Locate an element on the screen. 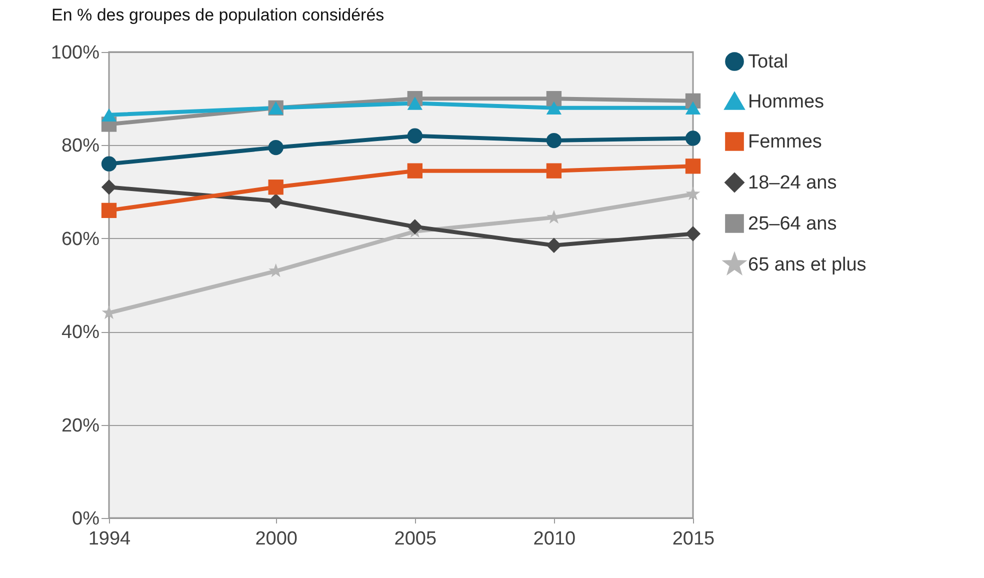 Image resolution: width=984 pixels, height=578 pixels. legend-label: 25–64 ans is located at coordinates (792, 224).